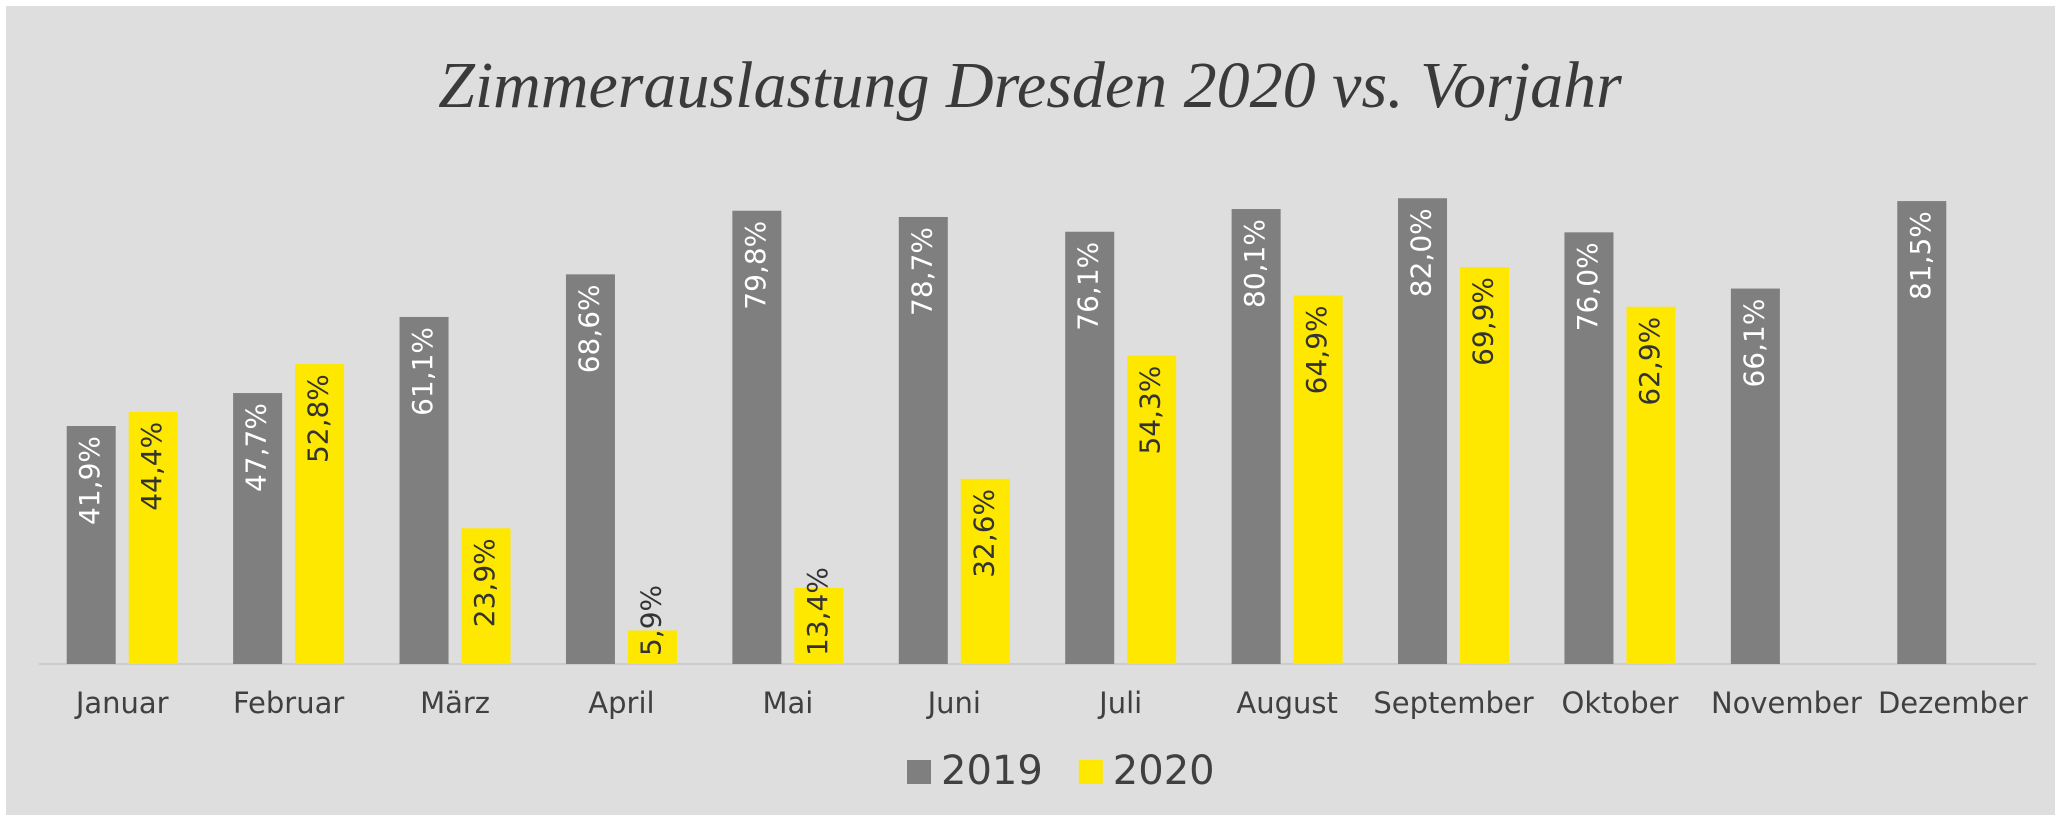 The width and height of the screenshot is (2061, 821). I want to click on x-tick-label: März, so click(455, 703).